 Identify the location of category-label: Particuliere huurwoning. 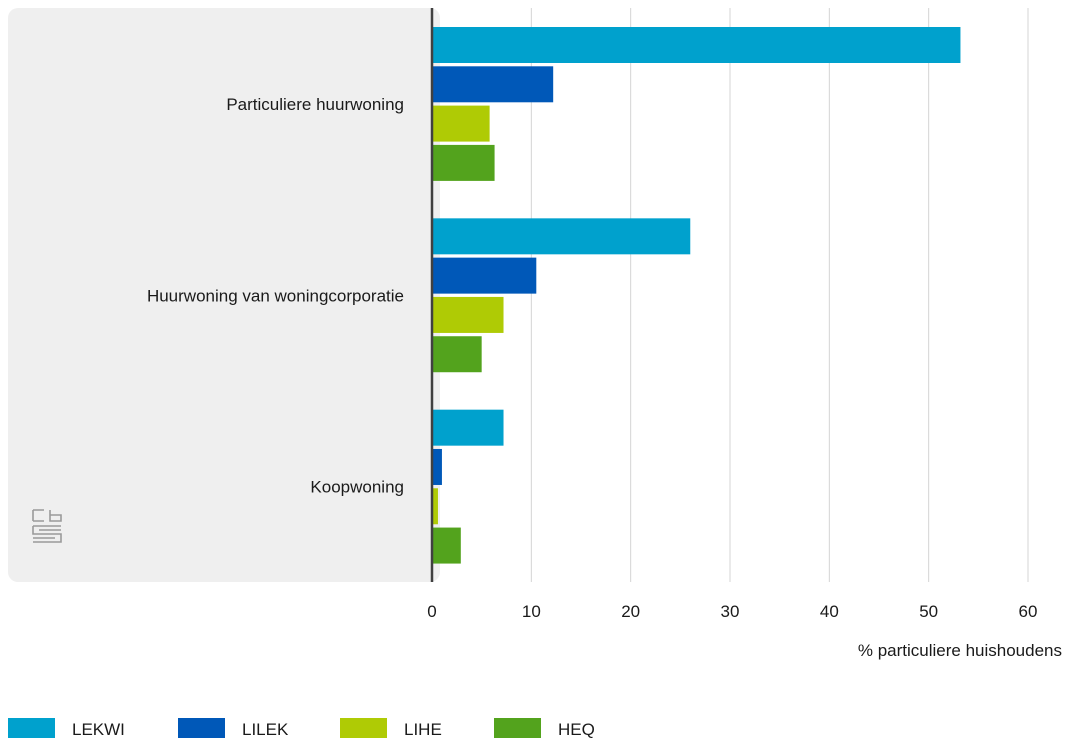
(315, 104).